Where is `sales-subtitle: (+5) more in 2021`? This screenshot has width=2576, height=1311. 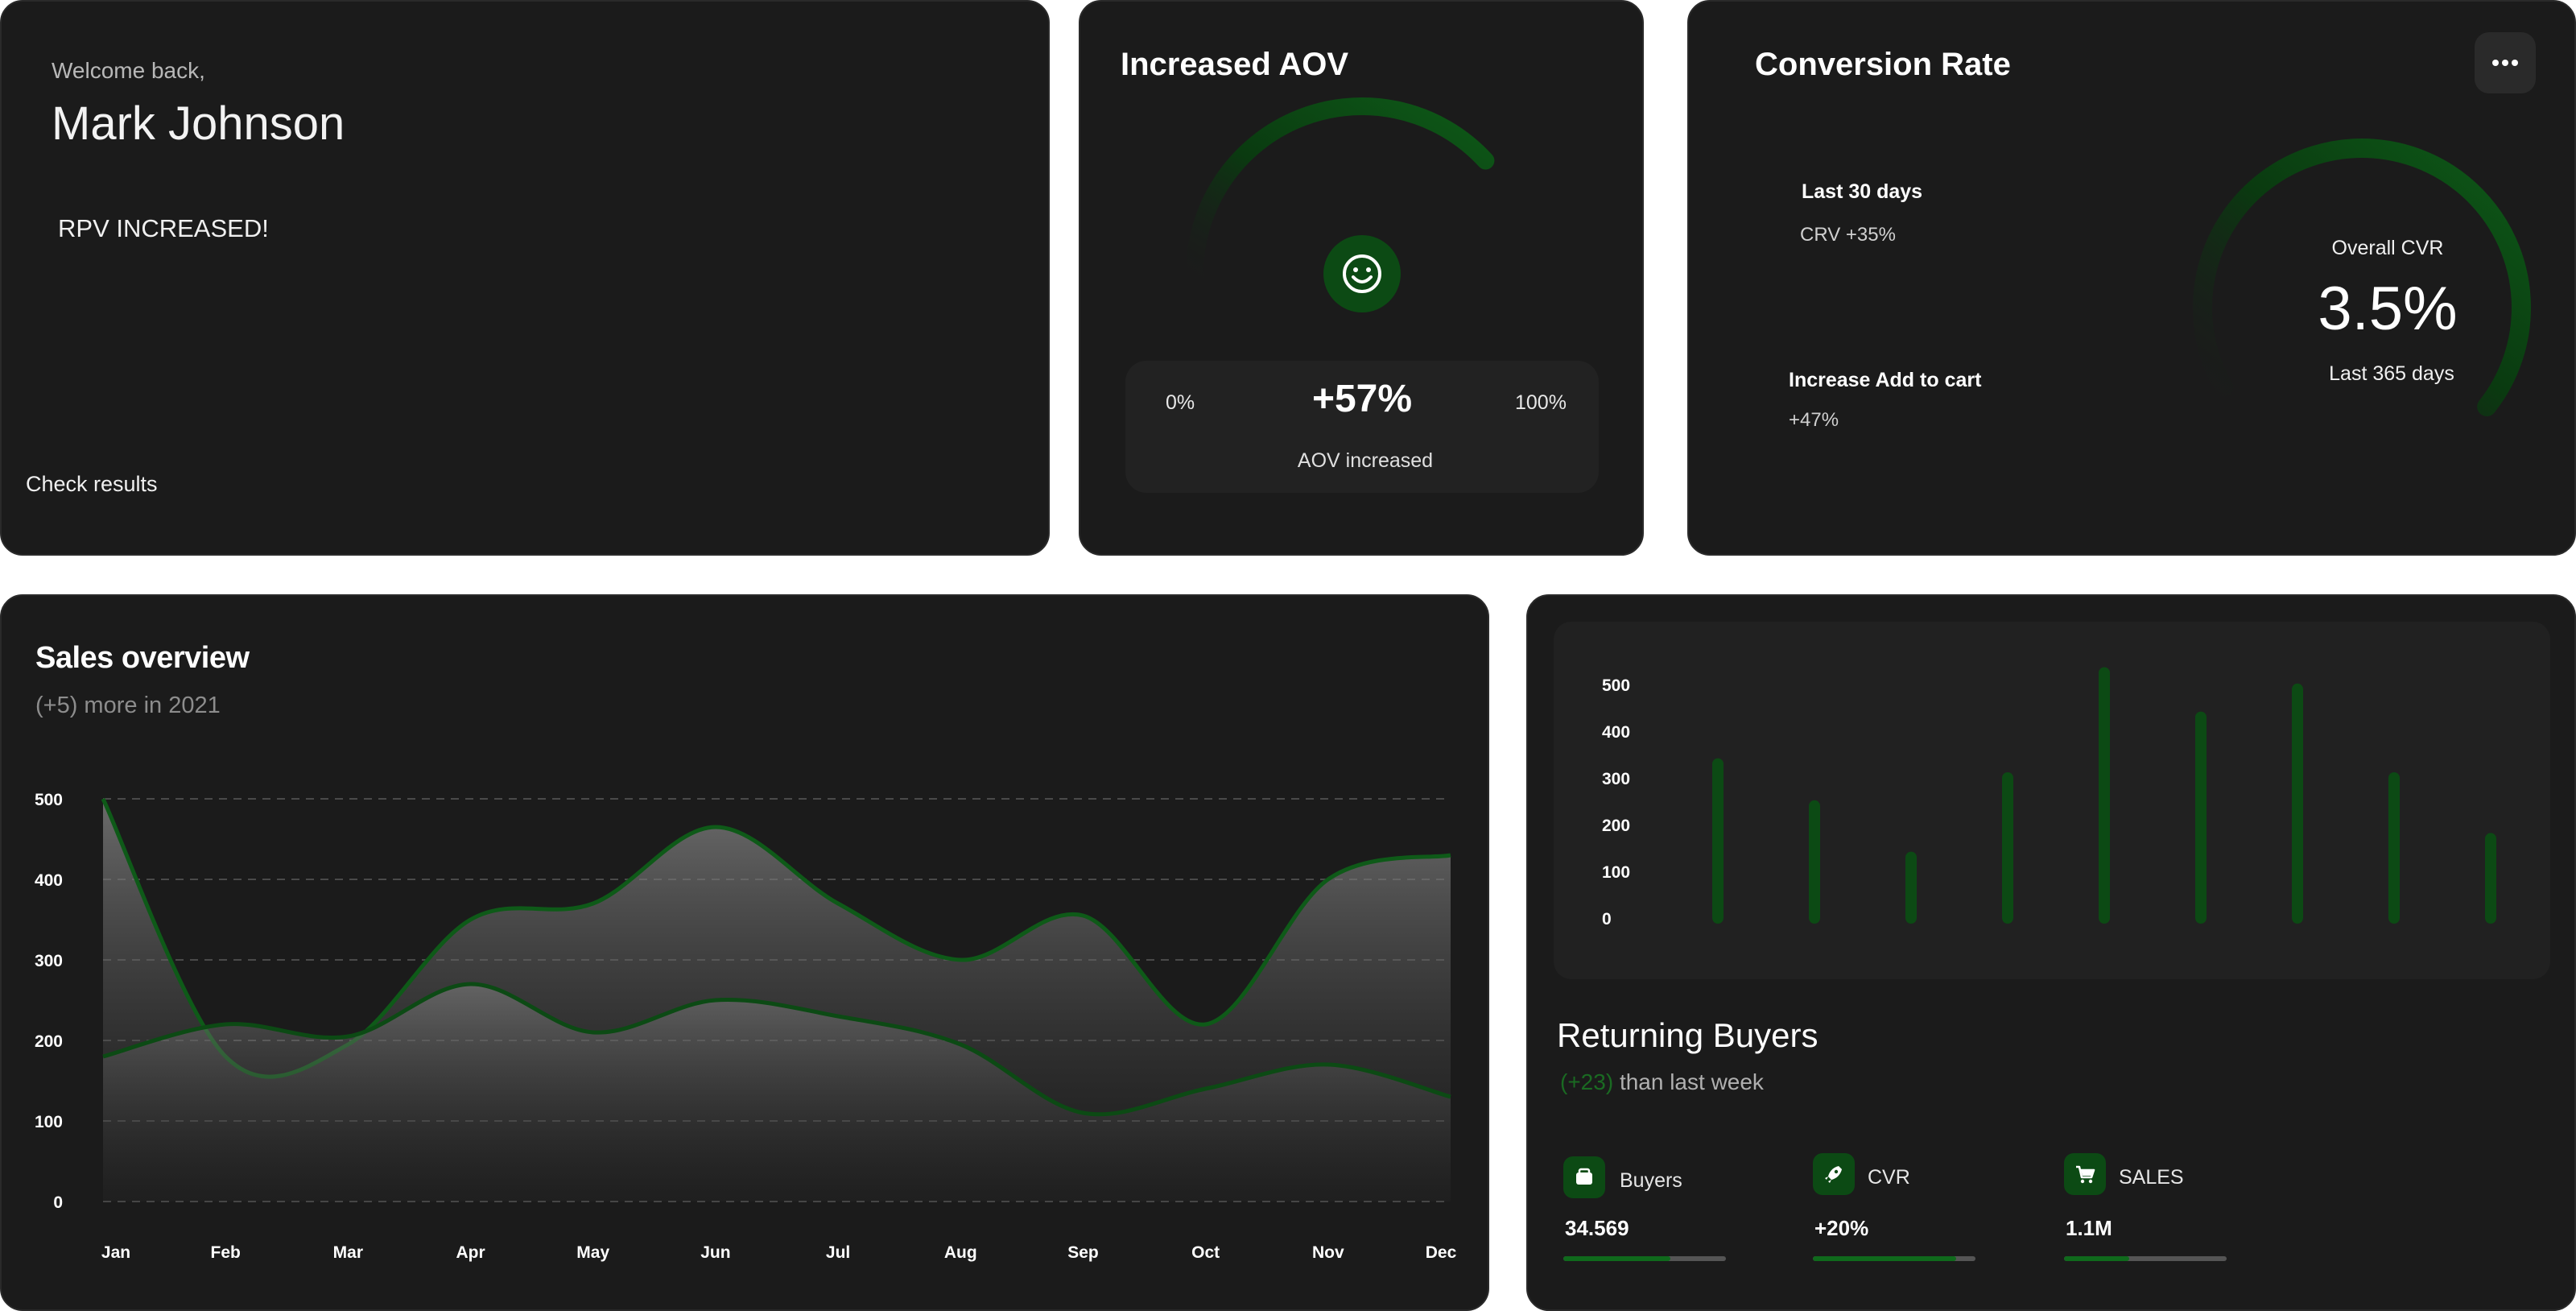
sales-subtitle: (+5) more in 2021 is located at coordinates (128, 705).